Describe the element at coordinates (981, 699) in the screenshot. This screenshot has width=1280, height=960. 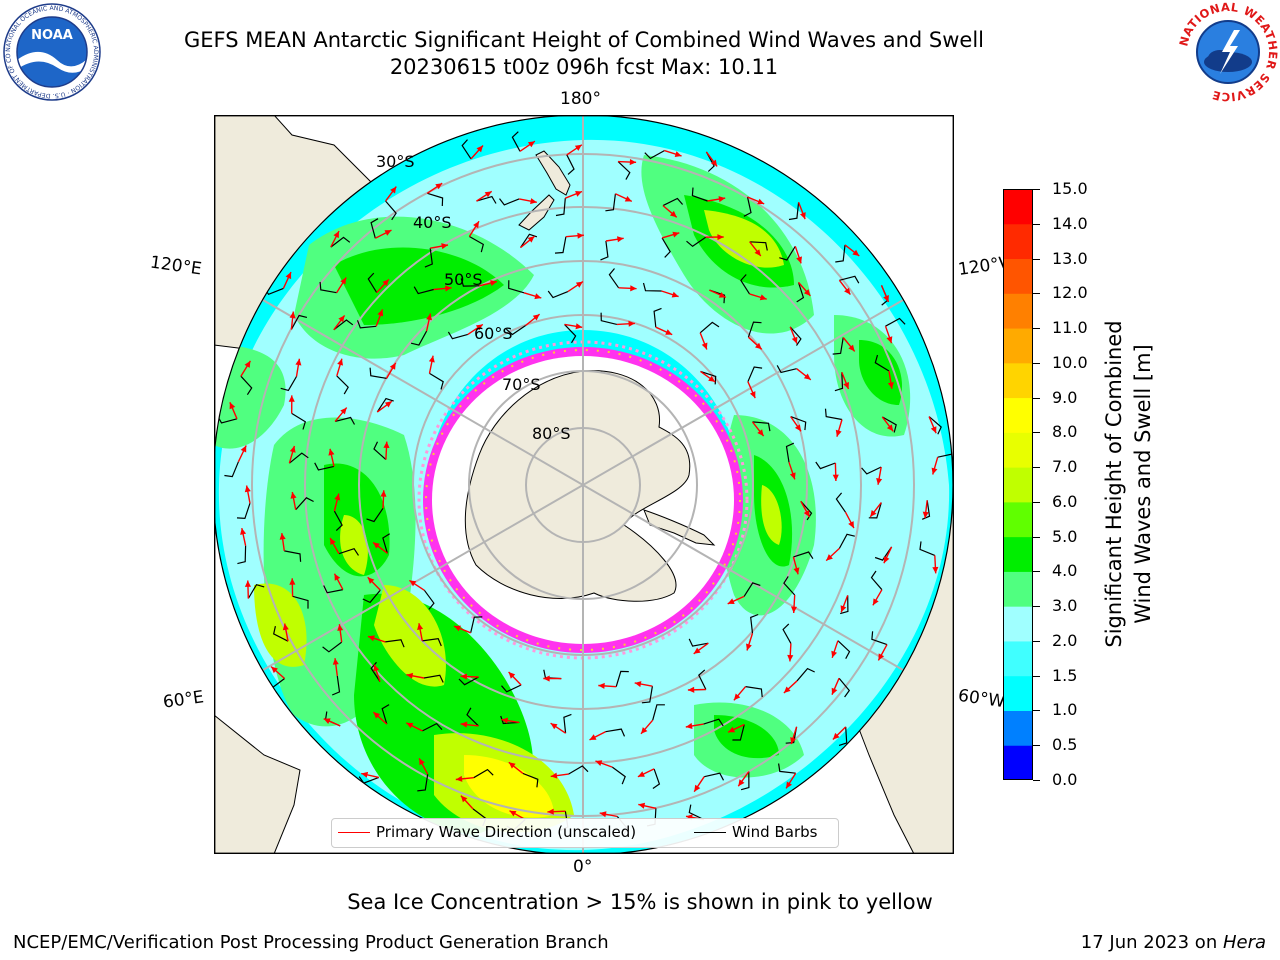
I see `lon-label-60w: 60°W` at that location.